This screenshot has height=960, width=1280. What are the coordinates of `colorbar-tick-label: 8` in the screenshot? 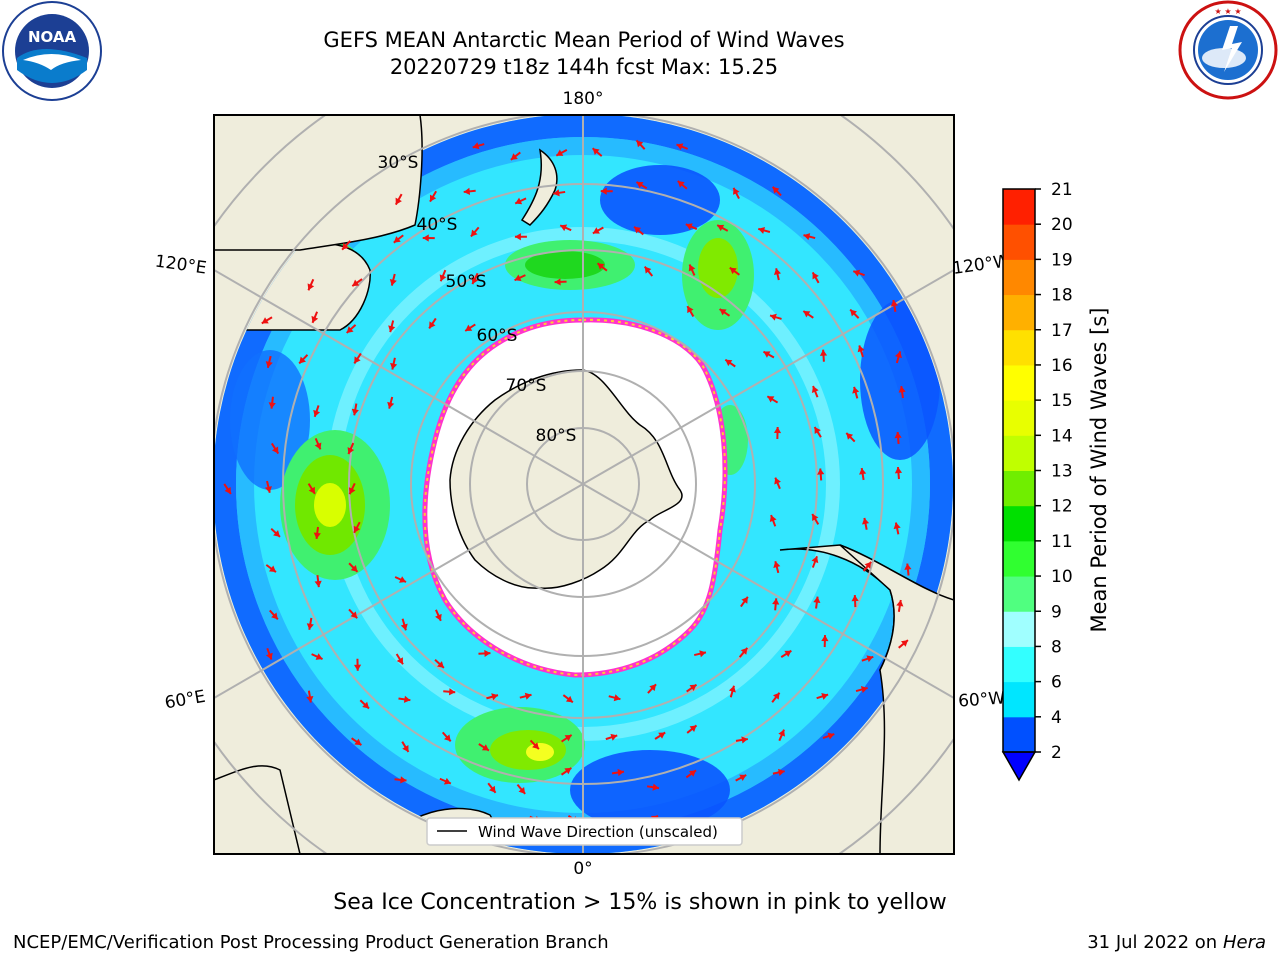 It's located at (1056, 647).